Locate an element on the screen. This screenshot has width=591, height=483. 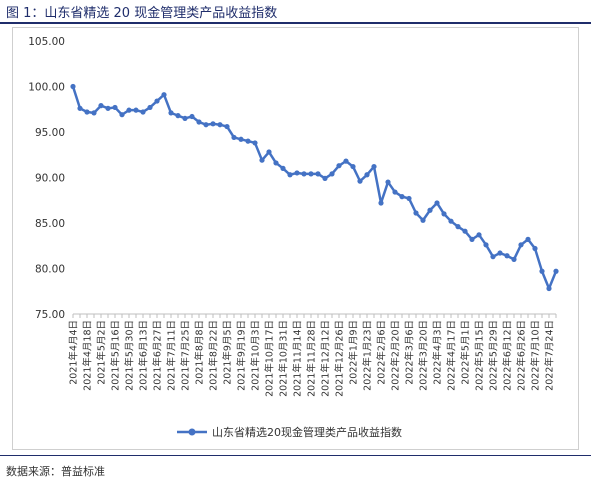
x-tick-label: 2021年11月28日 is located at coordinates (312, 358).